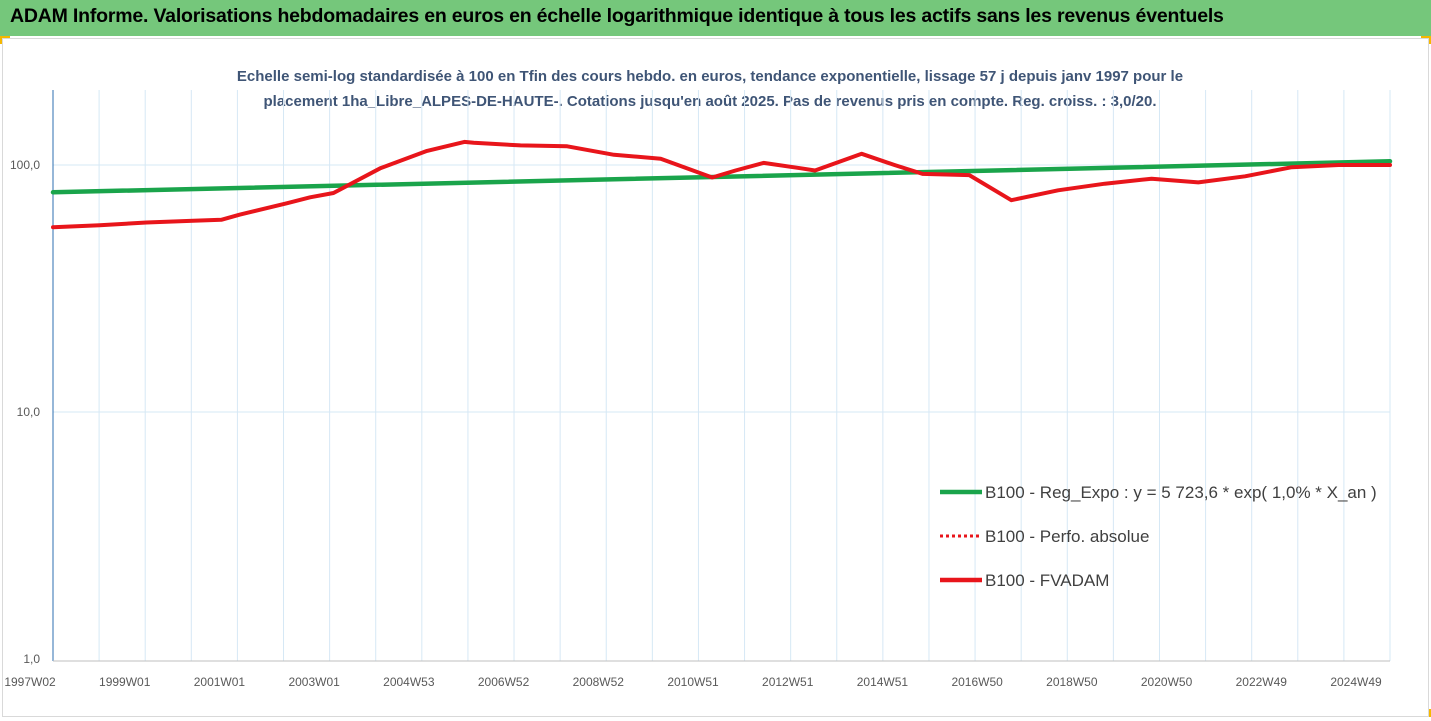 The width and height of the screenshot is (1431, 721). I want to click on y-axis-ticks: 1,0 10,0 100,0, so click(25, 412).